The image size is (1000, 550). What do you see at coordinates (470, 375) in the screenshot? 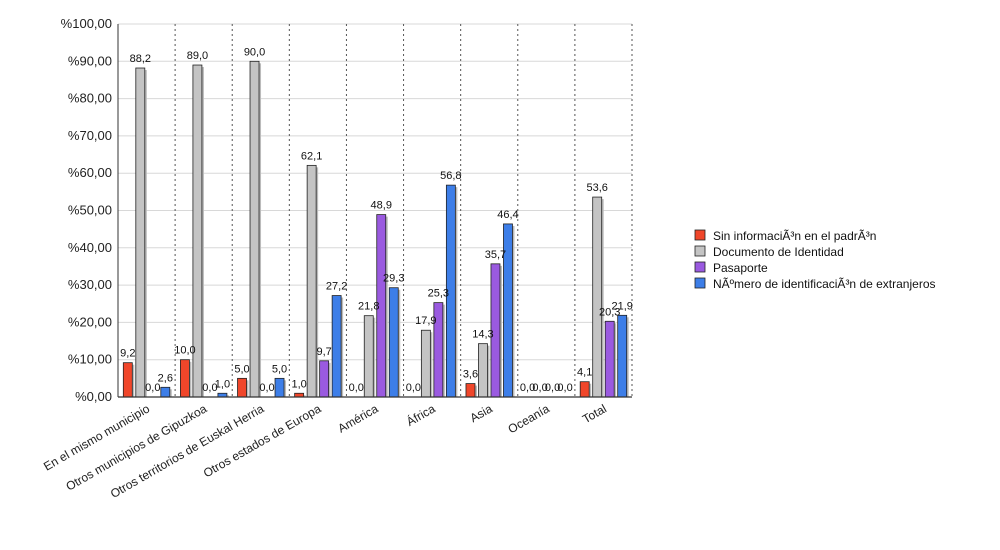
I see `data-label: 3,6` at bounding box center [470, 375].